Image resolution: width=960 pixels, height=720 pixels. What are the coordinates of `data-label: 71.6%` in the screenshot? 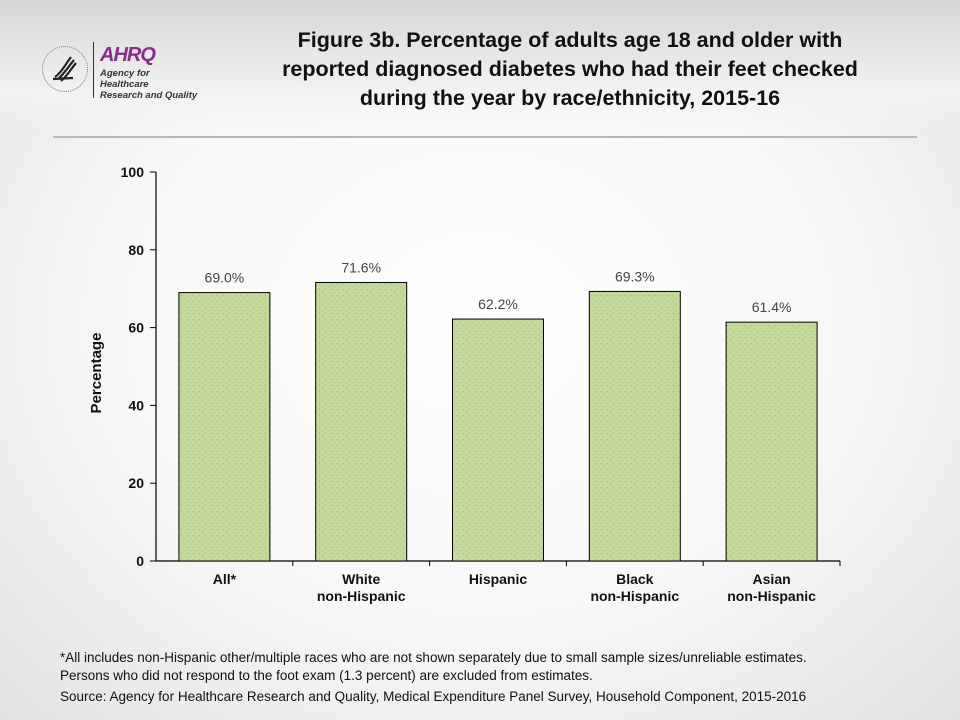 It's located at (361, 267).